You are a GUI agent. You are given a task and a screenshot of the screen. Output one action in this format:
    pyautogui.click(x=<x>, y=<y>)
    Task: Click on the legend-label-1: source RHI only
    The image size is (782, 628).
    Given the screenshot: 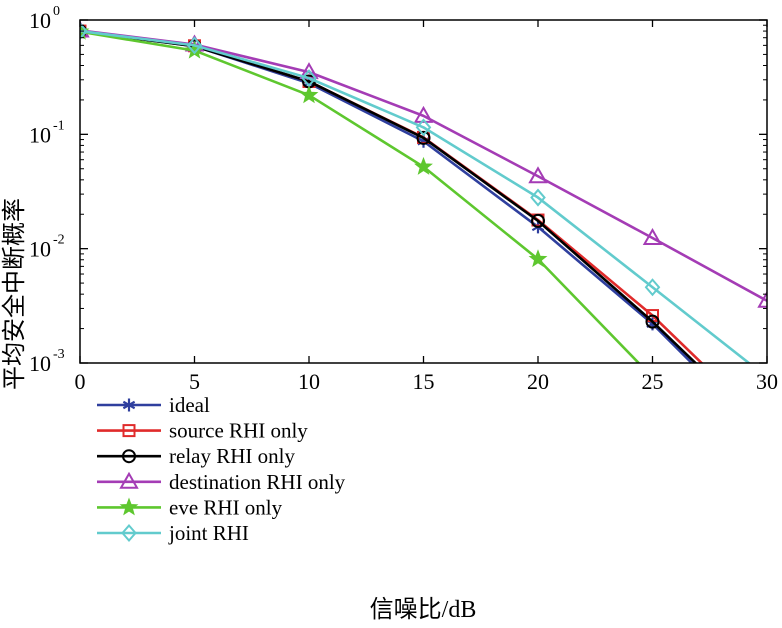 What is the action you would take?
    pyautogui.click(x=238, y=431)
    